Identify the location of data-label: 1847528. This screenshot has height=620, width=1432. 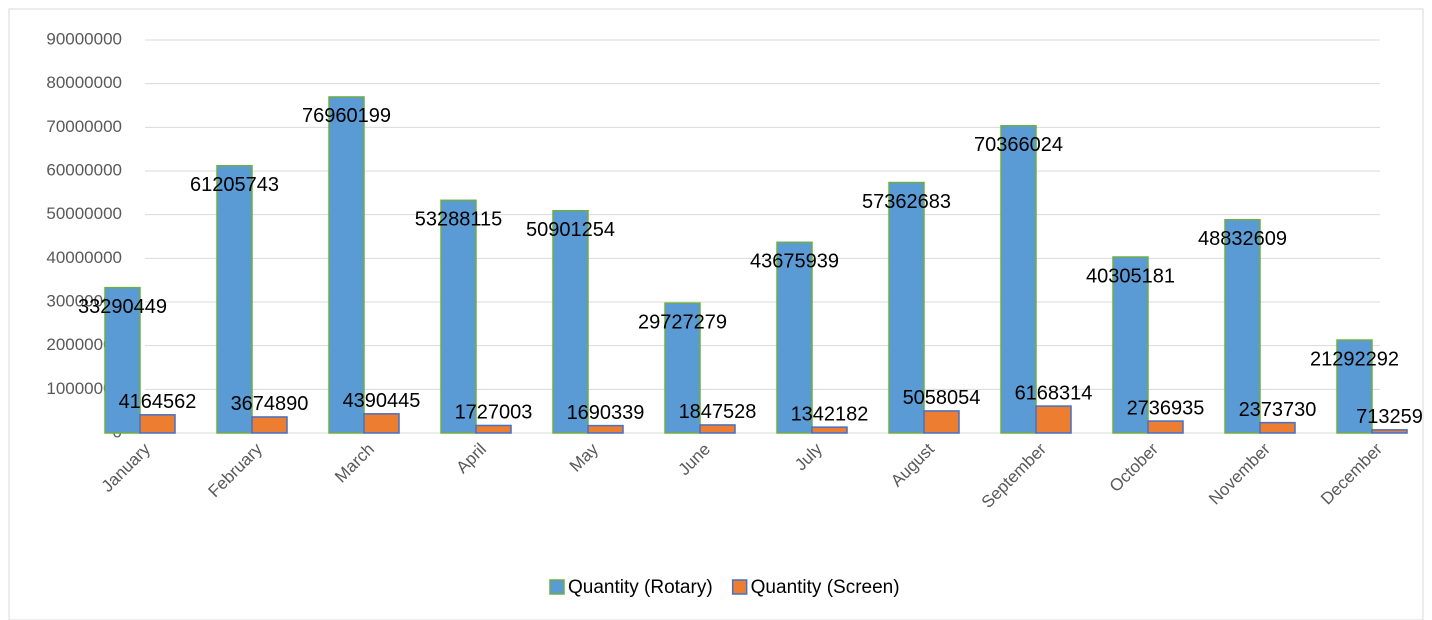
(718, 412).